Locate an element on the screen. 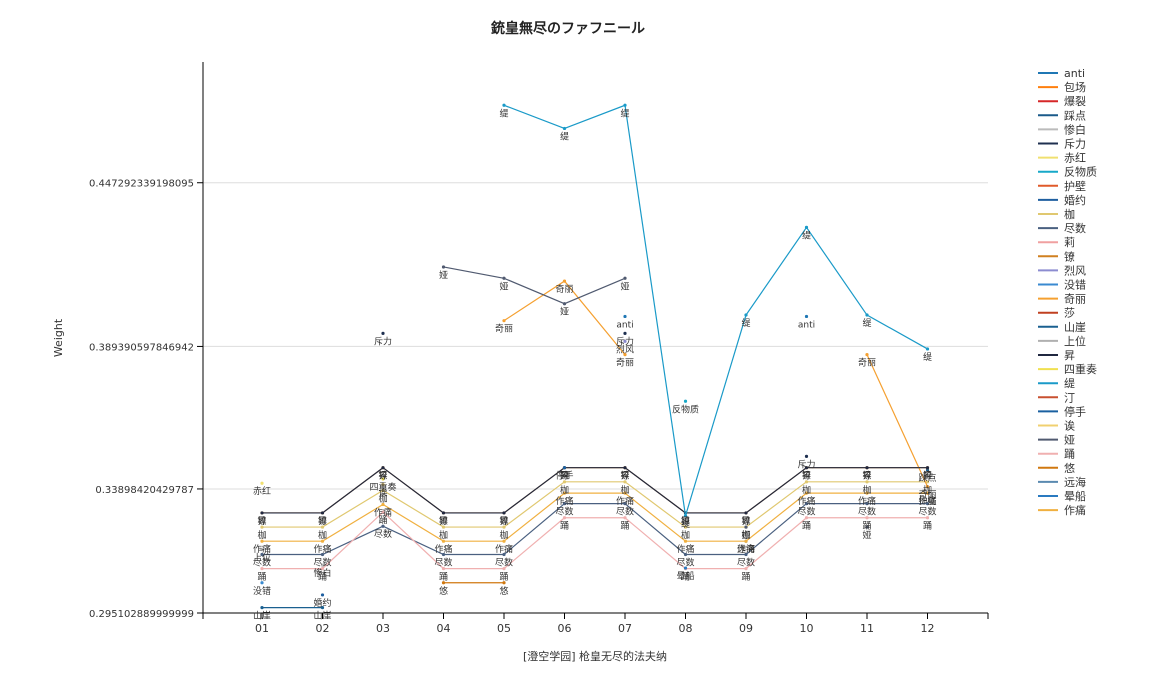 The height and width of the screenshot is (691, 1150). legend-entry: 婚约 is located at coordinates (1075, 200).